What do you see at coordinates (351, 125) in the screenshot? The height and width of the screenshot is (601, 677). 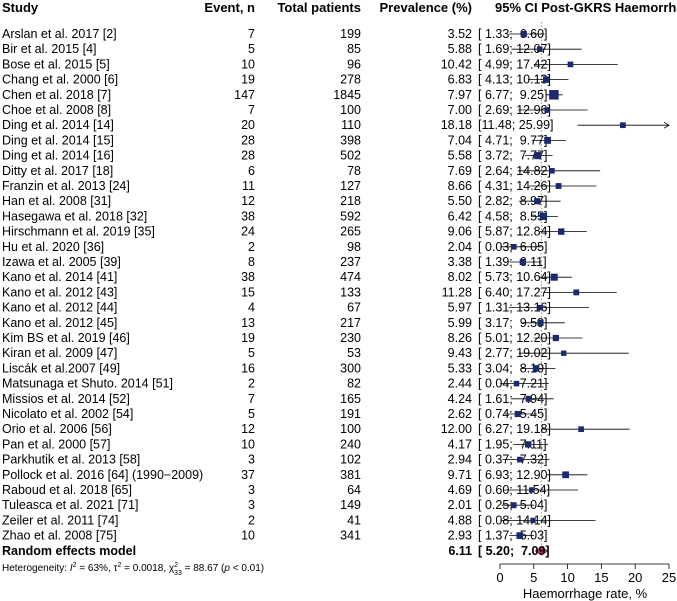 I see `study-total: 110` at bounding box center [351, 125].